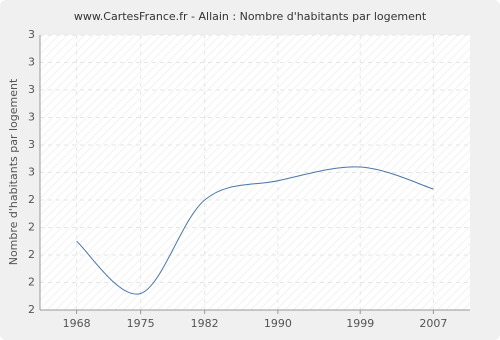  I want to click on x-tick-label: 1968, so click(77, 323).